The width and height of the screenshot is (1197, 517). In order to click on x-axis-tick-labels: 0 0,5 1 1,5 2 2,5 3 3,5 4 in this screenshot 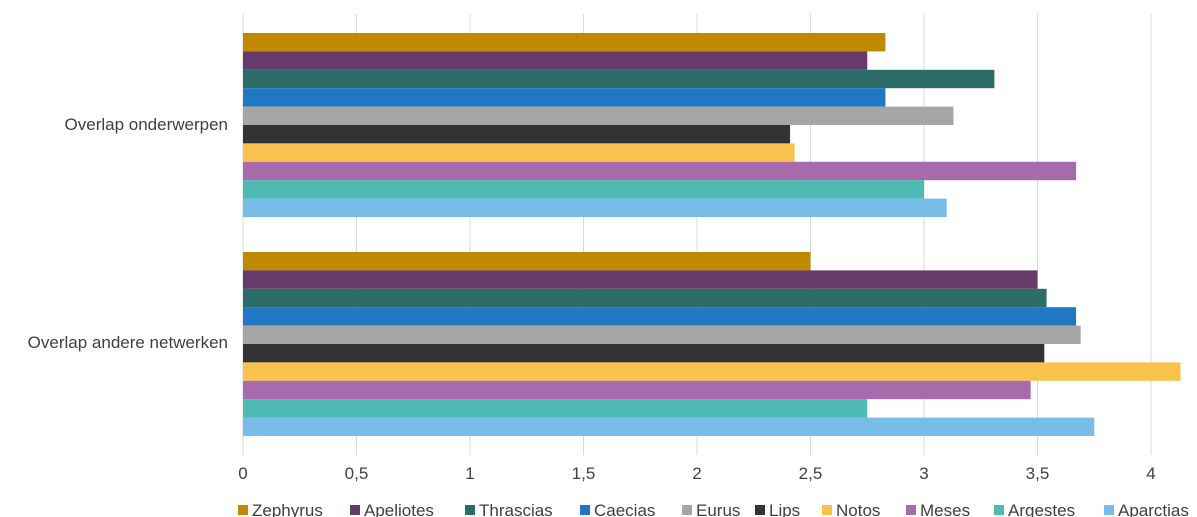, I will do `click(696, 473)`.